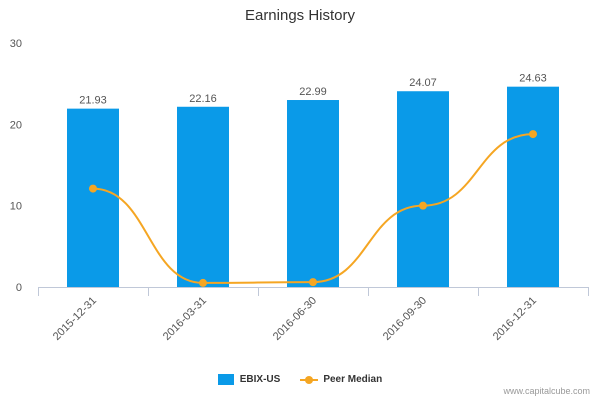 The image size is (600, 400). I want to click on legend-swatch-peer-median-dot, so click(309, 380).